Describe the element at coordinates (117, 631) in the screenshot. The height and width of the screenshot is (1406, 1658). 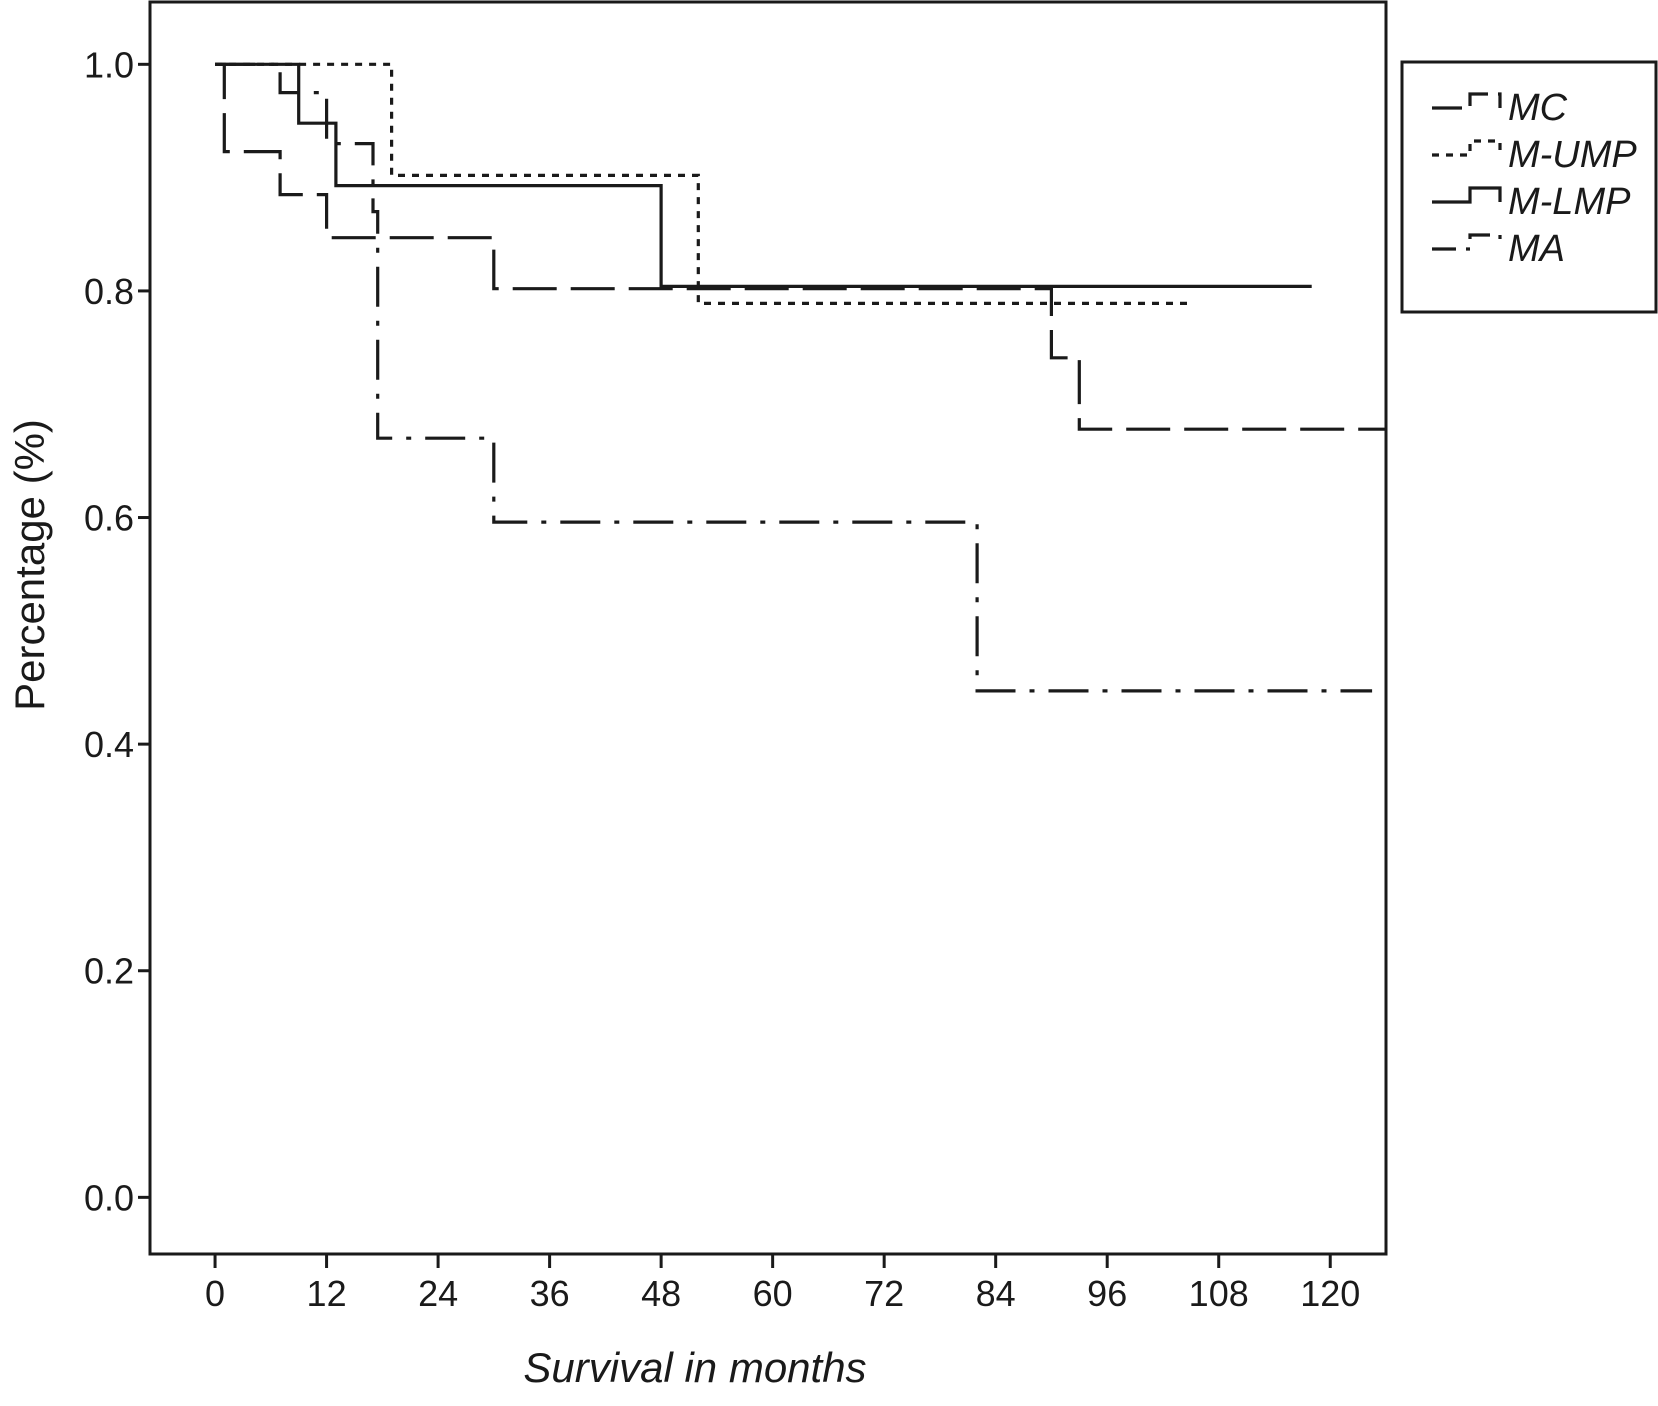
I see `y-axis: 0.0 0.2 0.4 0.6 0.8 1.0` at that location.